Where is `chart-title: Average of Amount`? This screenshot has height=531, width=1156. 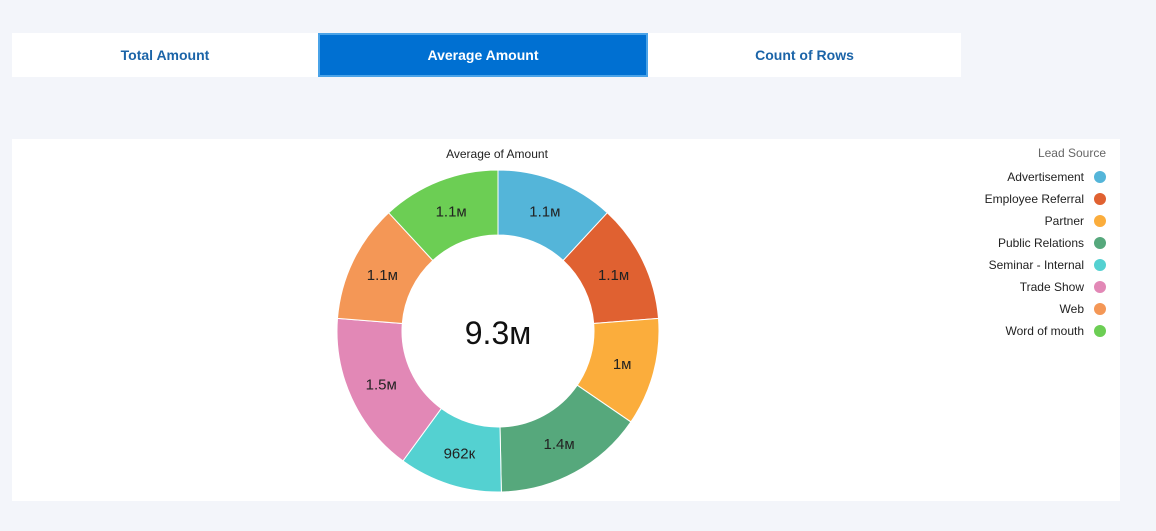
chart-title: Average of Amount is located at coordinates (497, 154).